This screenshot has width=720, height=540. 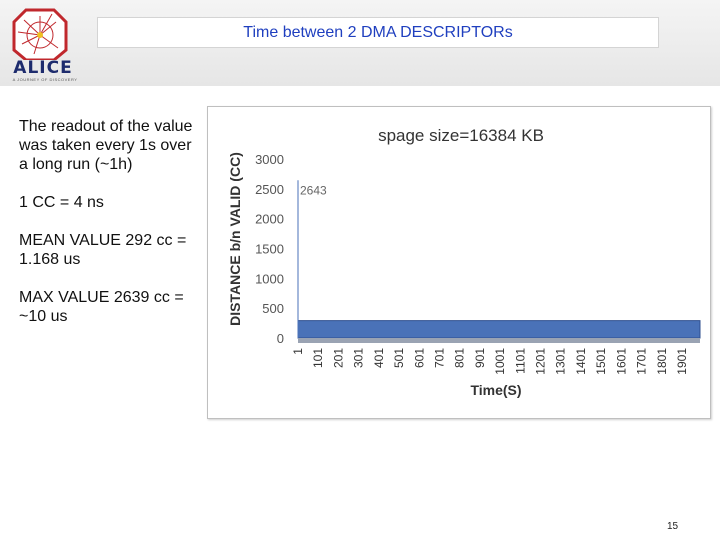 What do you see at coordinates (581, 361) in the screenshot?
I see `x-tick-label: 1401` at bounding box center [581, 361].